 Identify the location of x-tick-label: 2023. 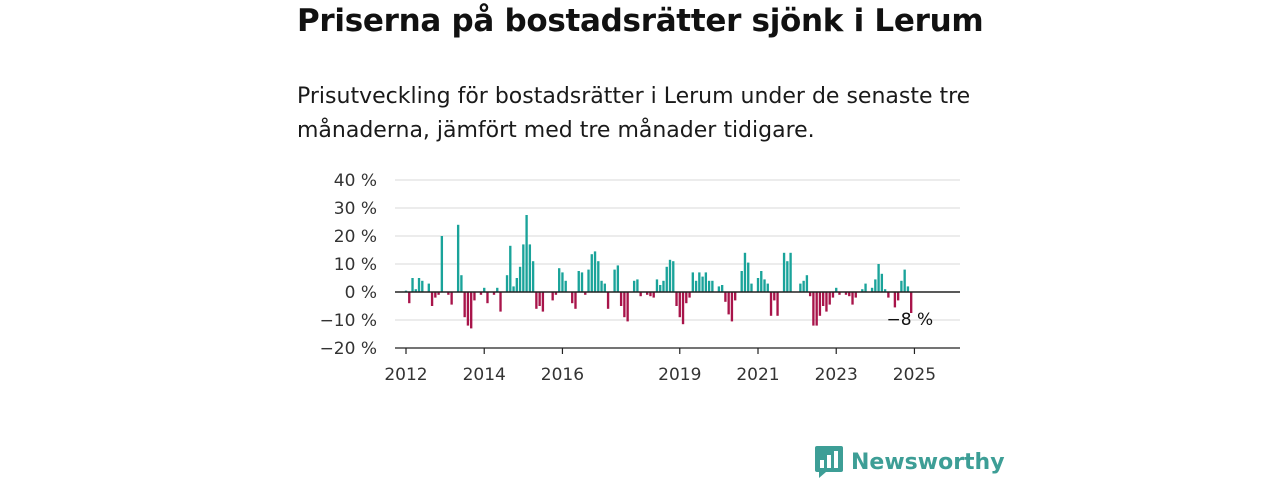
(836, 375).